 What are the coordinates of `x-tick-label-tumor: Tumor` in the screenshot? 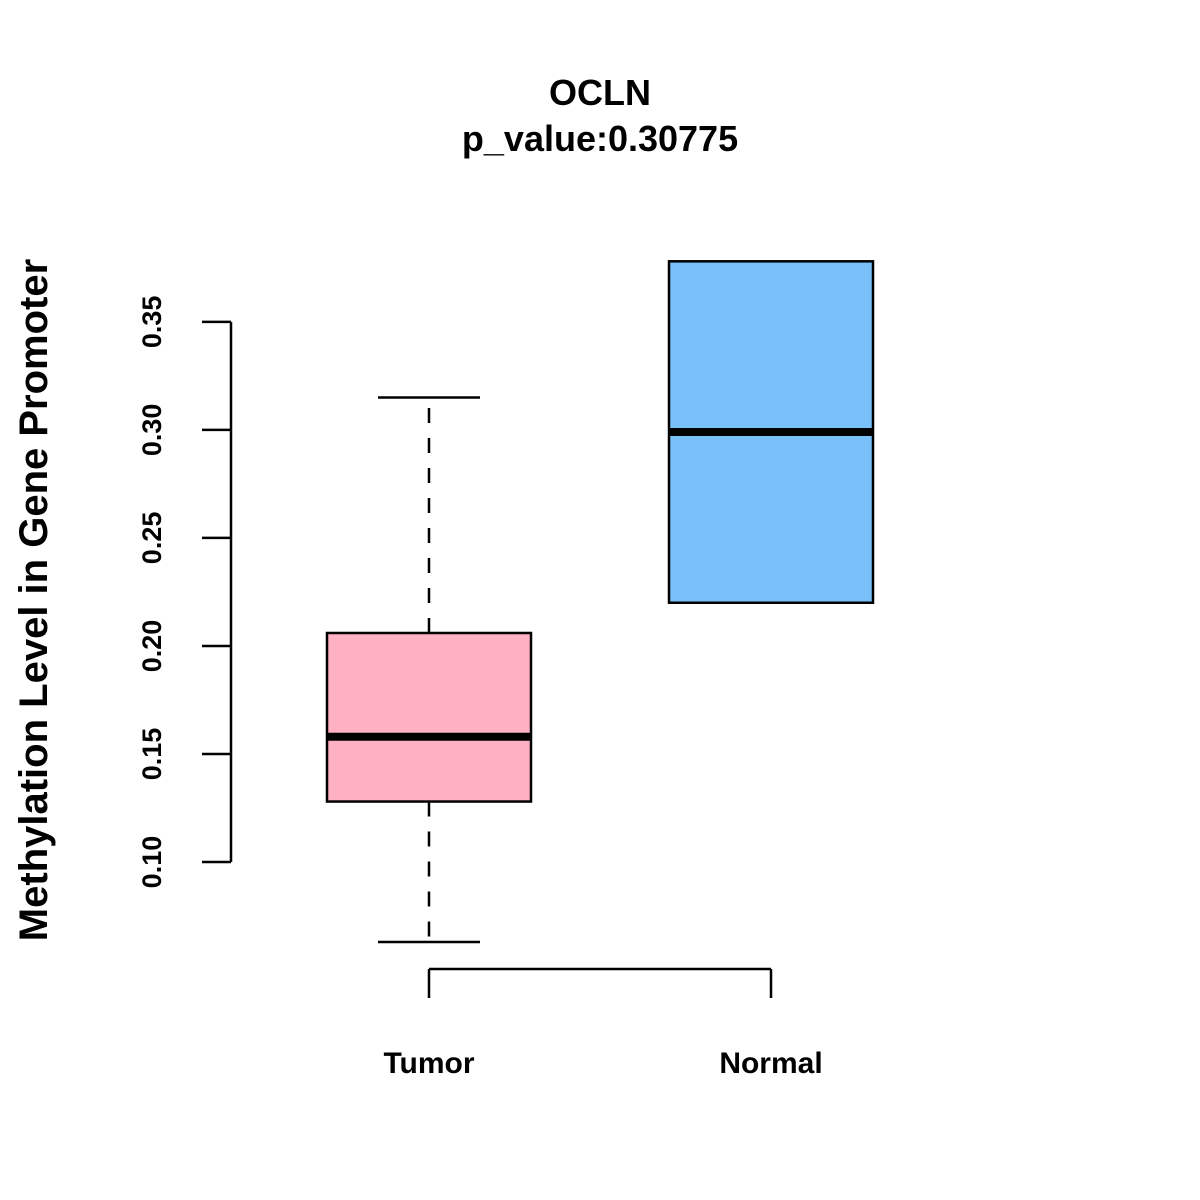 It's located at (428, 1063).